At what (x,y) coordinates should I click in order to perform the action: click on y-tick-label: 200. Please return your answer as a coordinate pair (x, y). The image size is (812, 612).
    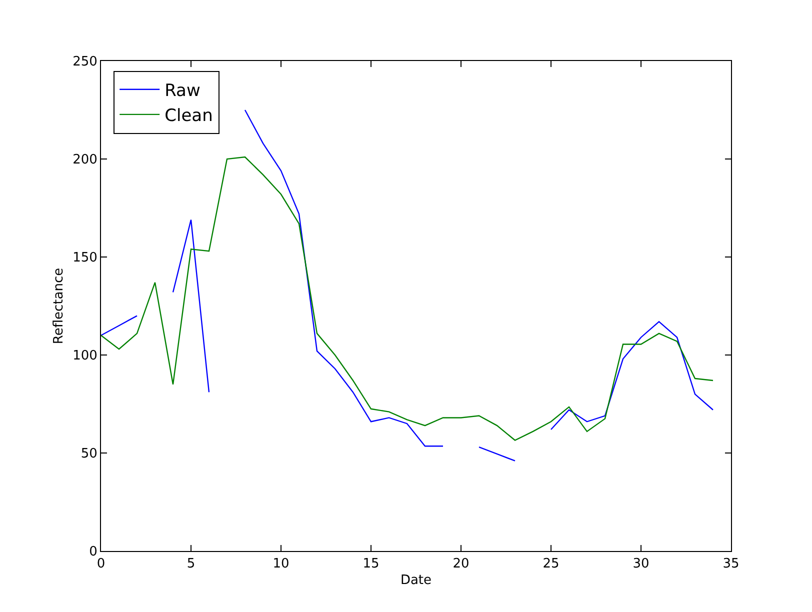
    Looking at the image, I should click on (85, 160).